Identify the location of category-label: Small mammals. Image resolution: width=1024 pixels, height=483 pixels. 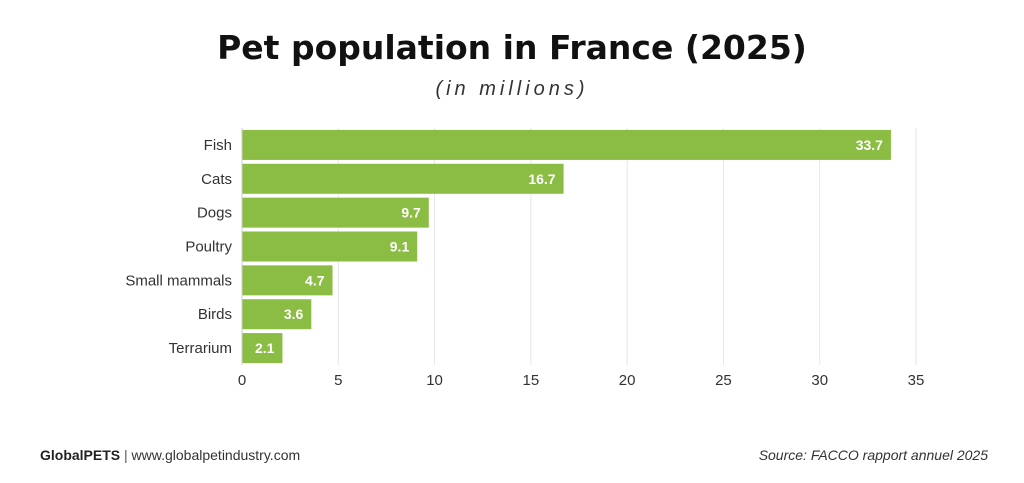
(178, 280).